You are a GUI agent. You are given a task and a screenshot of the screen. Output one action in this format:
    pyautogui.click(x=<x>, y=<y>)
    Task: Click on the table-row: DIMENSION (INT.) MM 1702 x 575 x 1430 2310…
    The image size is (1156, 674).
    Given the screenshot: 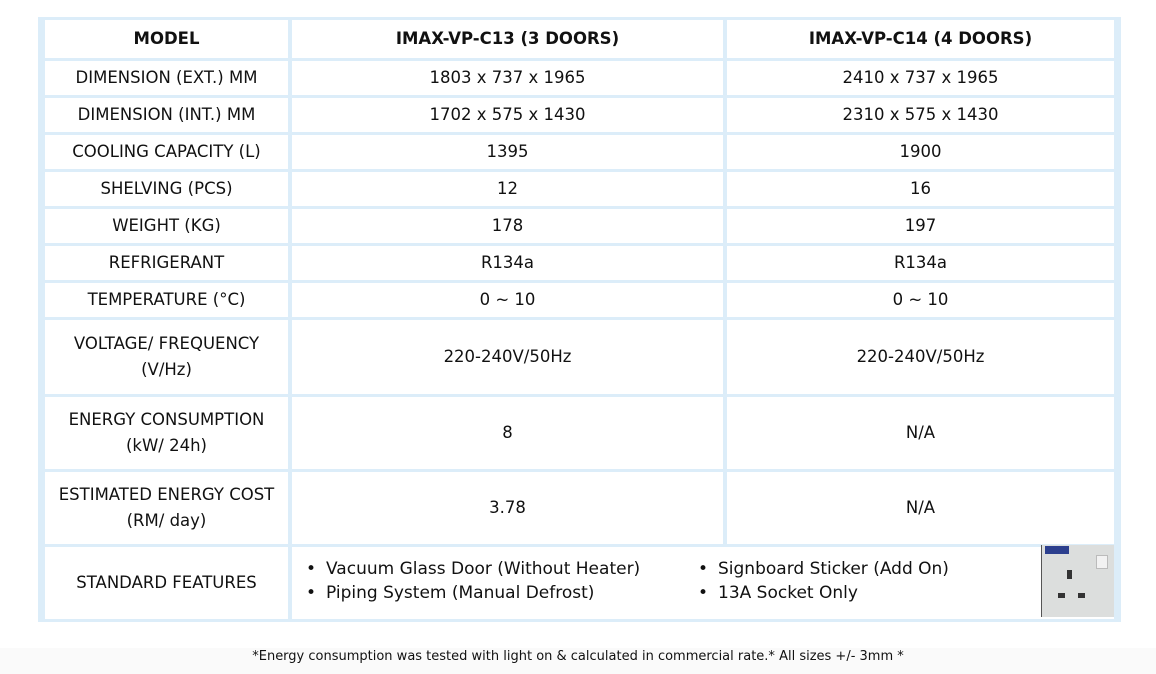 What is the action you would take?
    pyautogui.click(x=579, y=115)
    